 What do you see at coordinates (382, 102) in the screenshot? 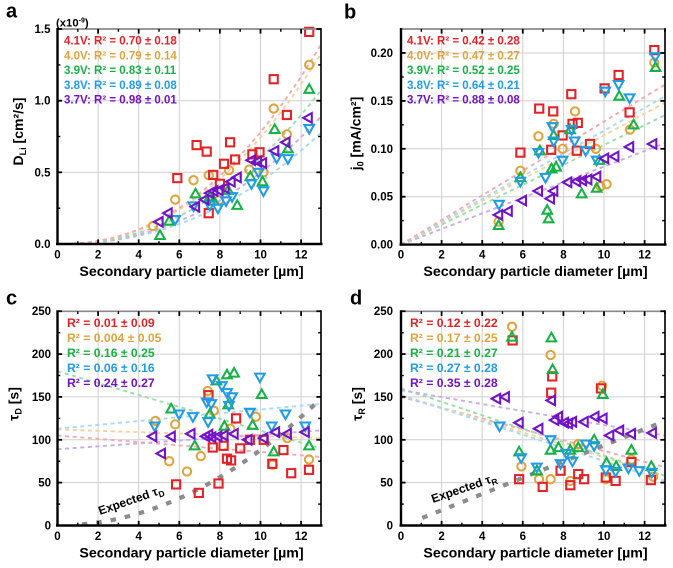
I see `svg-text: 0.15` at bounding box center [382, 102].